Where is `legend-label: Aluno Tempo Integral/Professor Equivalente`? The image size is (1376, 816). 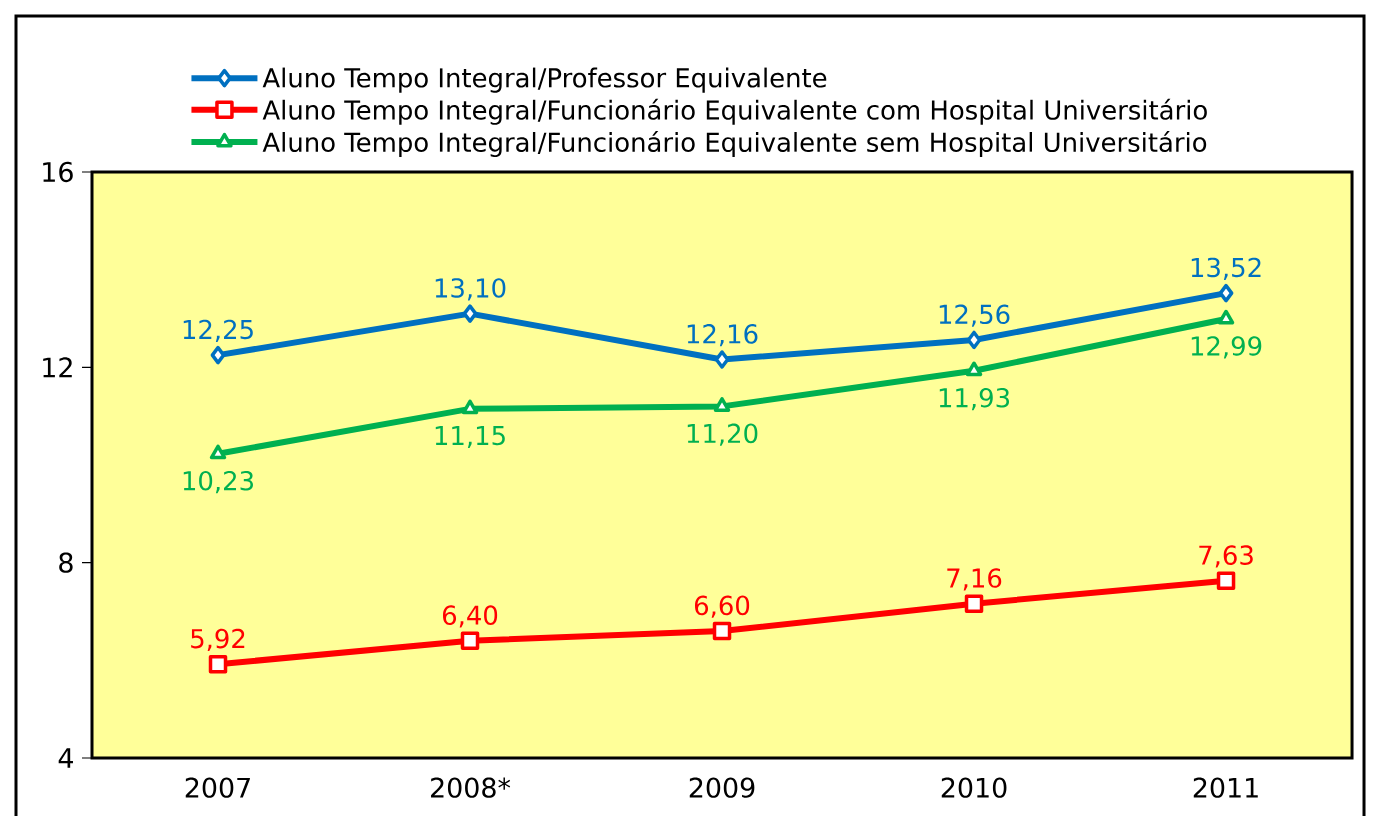
legend-label: Aluno Tempo Integral/Professor Equivalente is located at coordinates (544, 80).